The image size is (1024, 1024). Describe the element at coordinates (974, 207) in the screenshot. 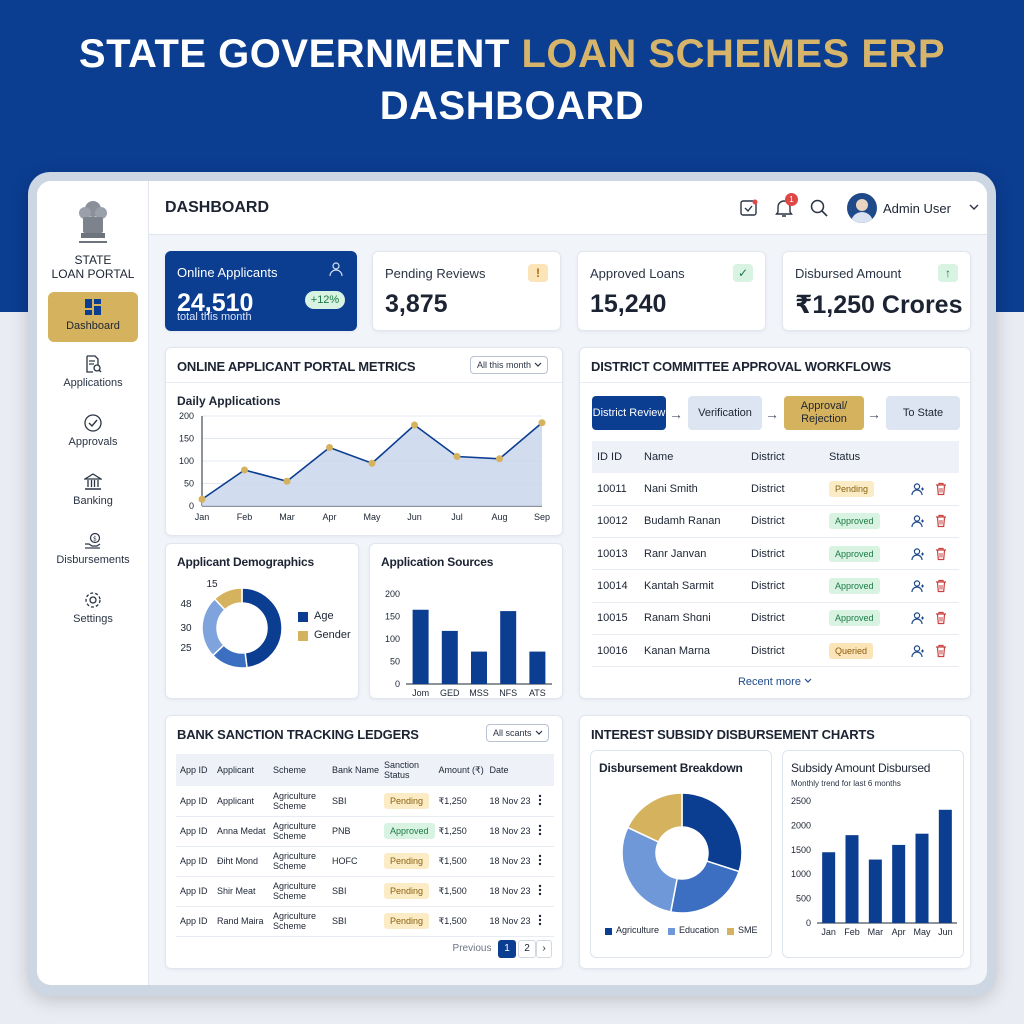

I see `chevron-down-icon` at that location.